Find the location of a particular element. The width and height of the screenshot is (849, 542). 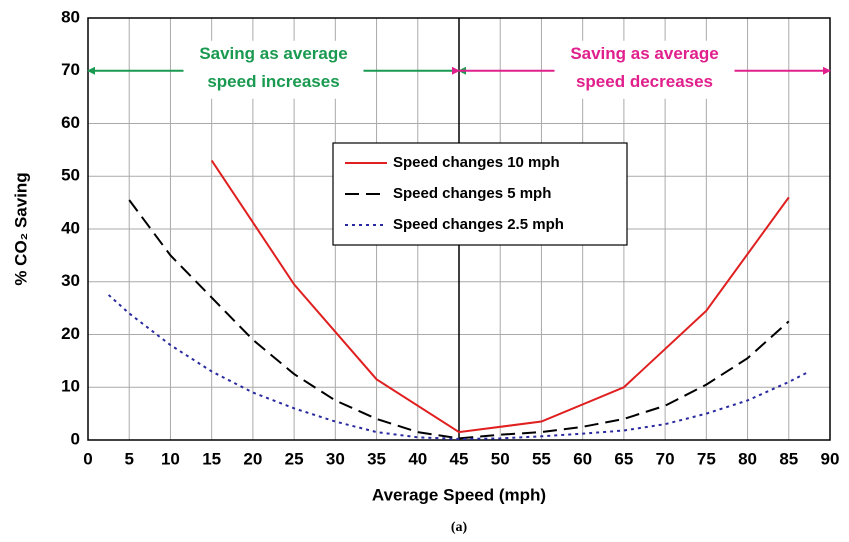

y-tick-label: 20 is located at coordinates (70, 333).